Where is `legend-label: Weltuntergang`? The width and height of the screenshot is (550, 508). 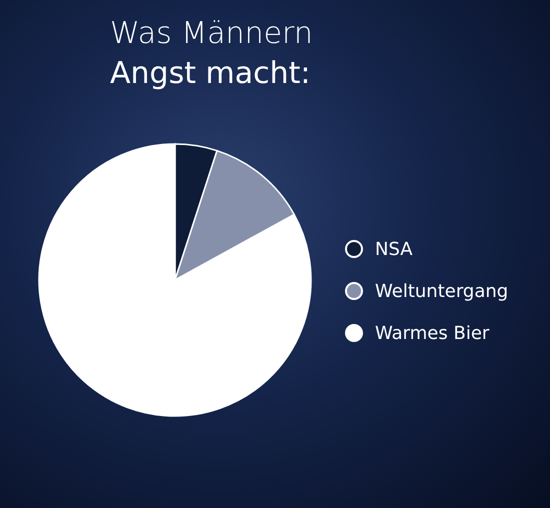
legend-label: Weltuntergang is located at coordinates (441, 291).